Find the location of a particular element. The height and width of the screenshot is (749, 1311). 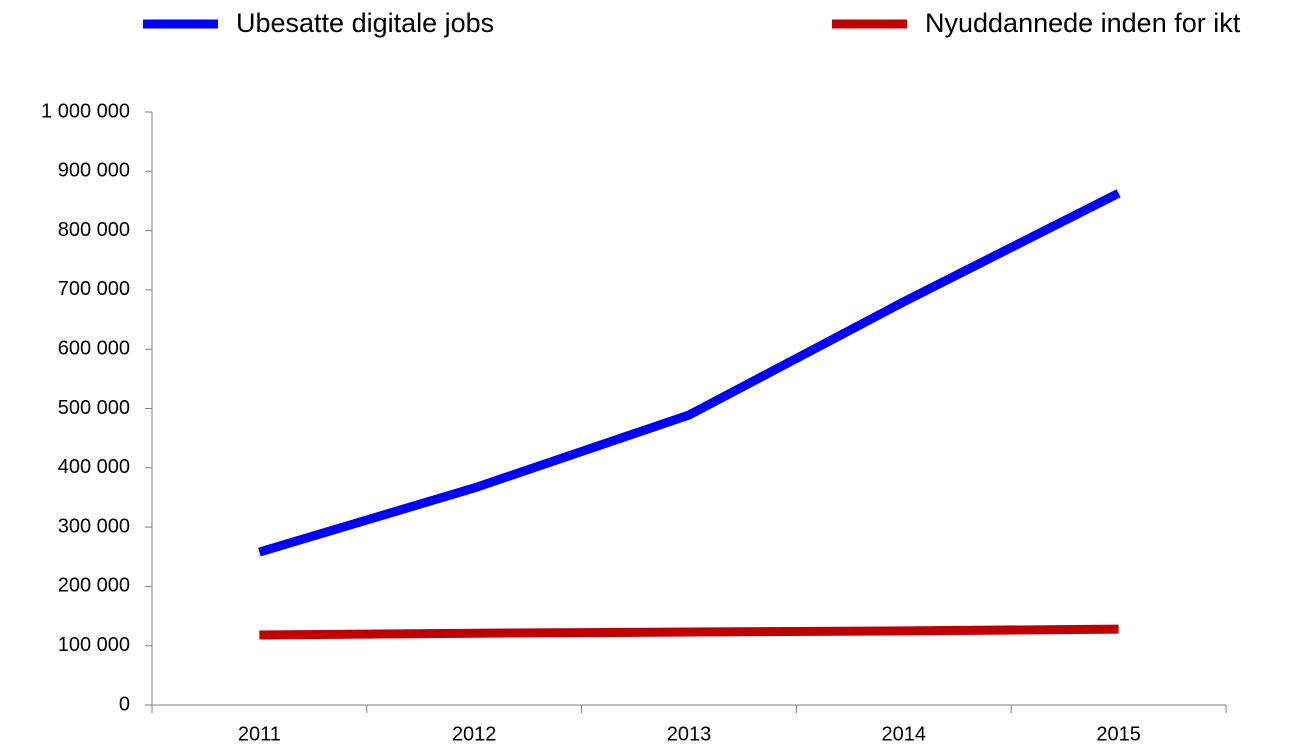

y-tick-label: 100 000 is located at coordinates (94, 645).